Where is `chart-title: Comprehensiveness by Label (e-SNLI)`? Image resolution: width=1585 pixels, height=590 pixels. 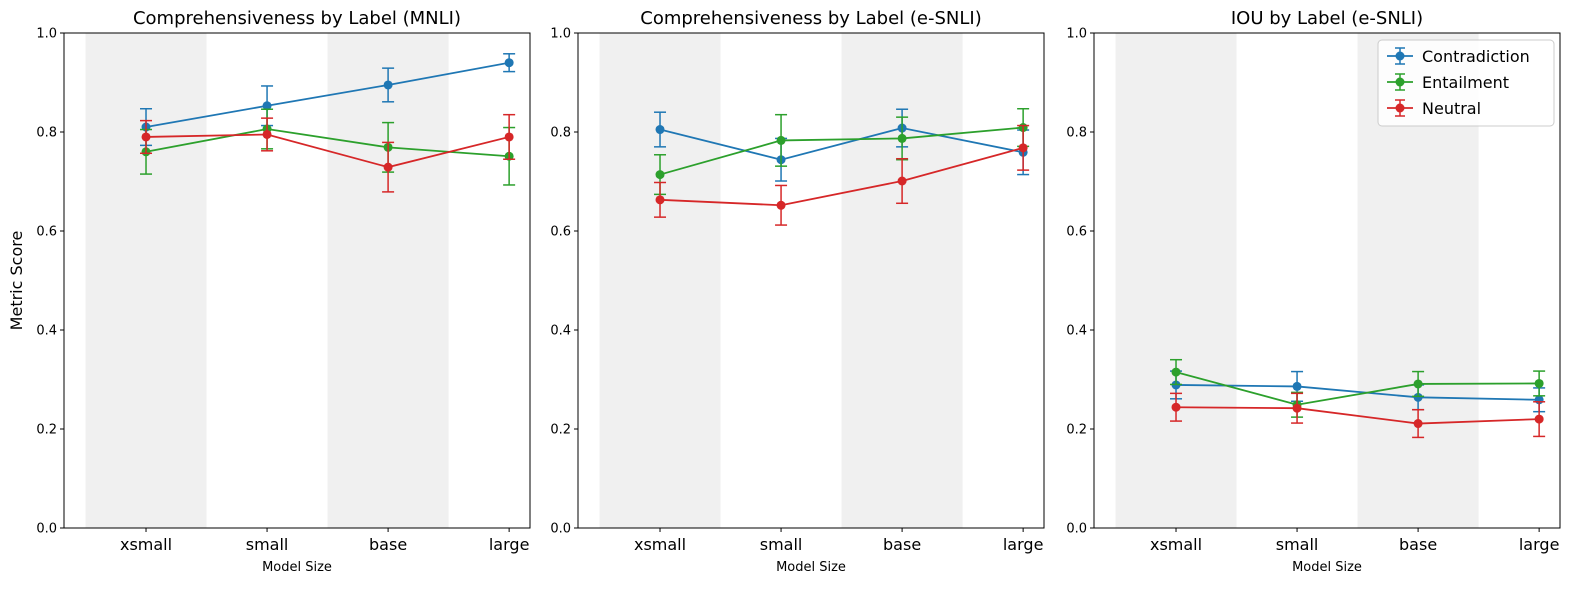
chart-title: Comprehensiveness by Label (e-SNLI) is located at coordinates (811, 18).